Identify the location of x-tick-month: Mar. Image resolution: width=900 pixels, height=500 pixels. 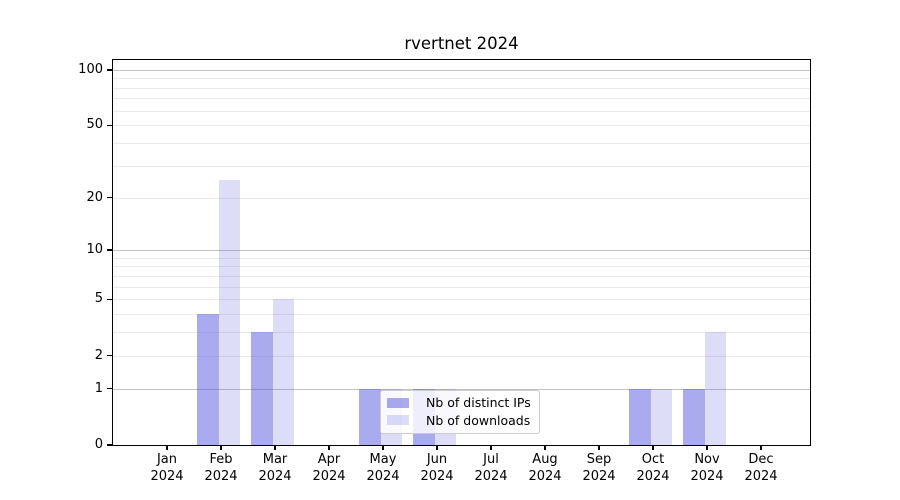
(275, 459).